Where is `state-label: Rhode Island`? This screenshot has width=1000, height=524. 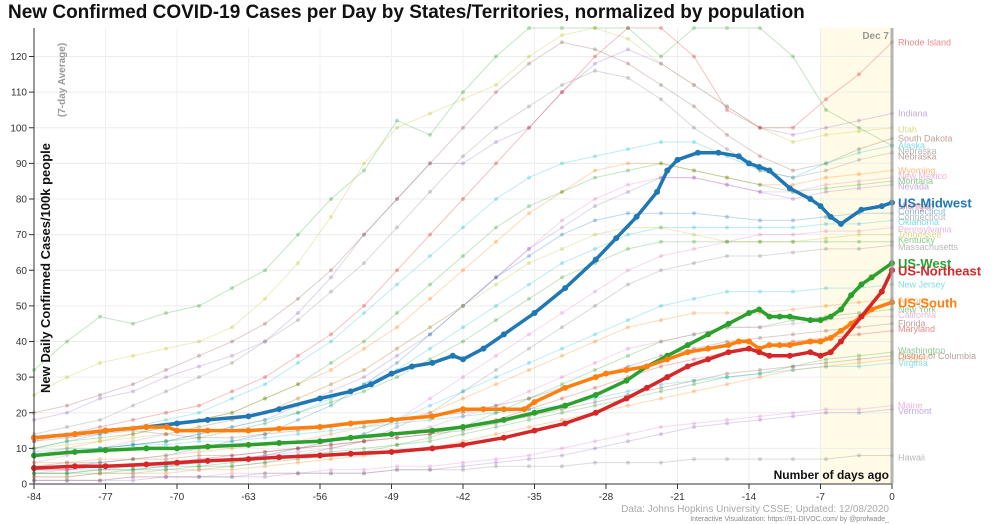
state-label: Rhode Island is located at coordinates (924, 42).